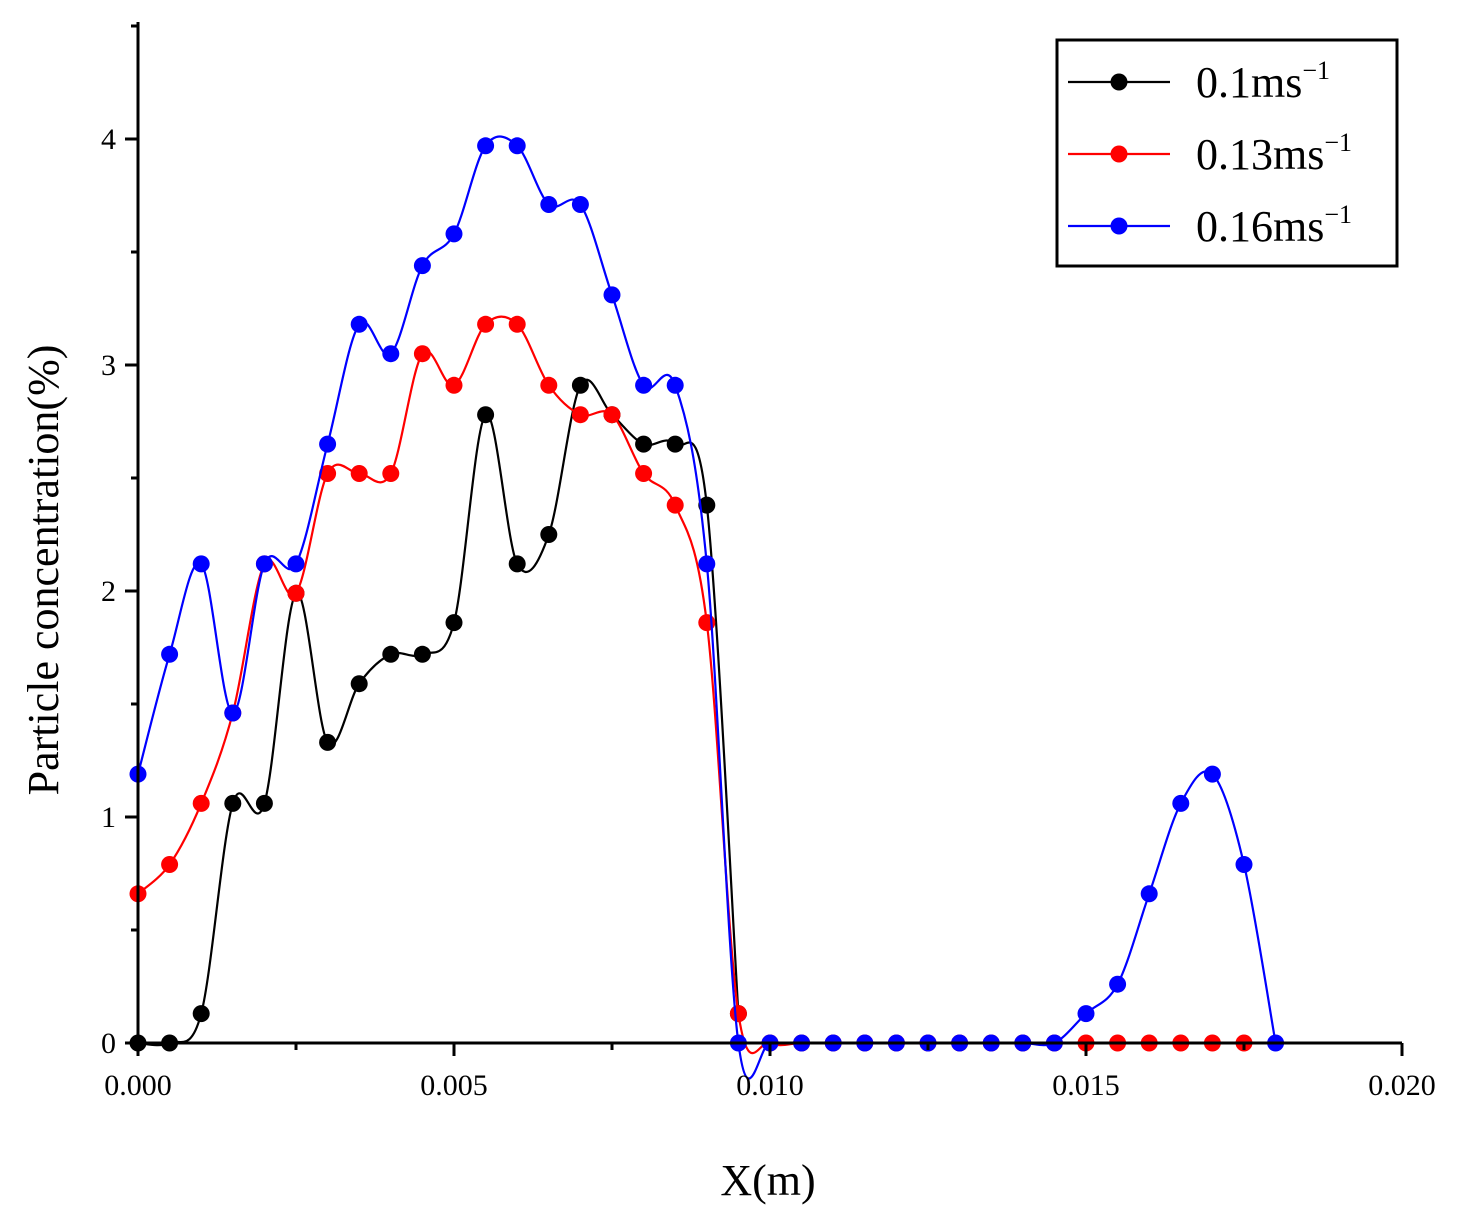  Describe the element at coordinates (108, 591) in the screenshot. I see `y-tick-label: 2` at that location.